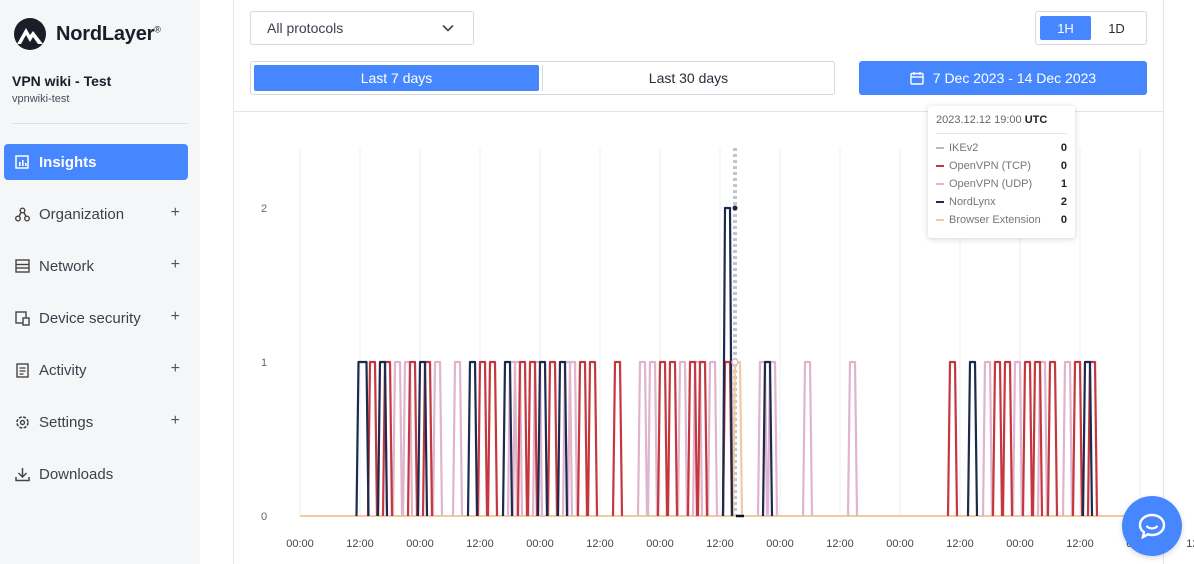 Image resolution: width=1194 pixels, height=564 pixels. I want to click on y-tick-label: 2, so click(264, 209).